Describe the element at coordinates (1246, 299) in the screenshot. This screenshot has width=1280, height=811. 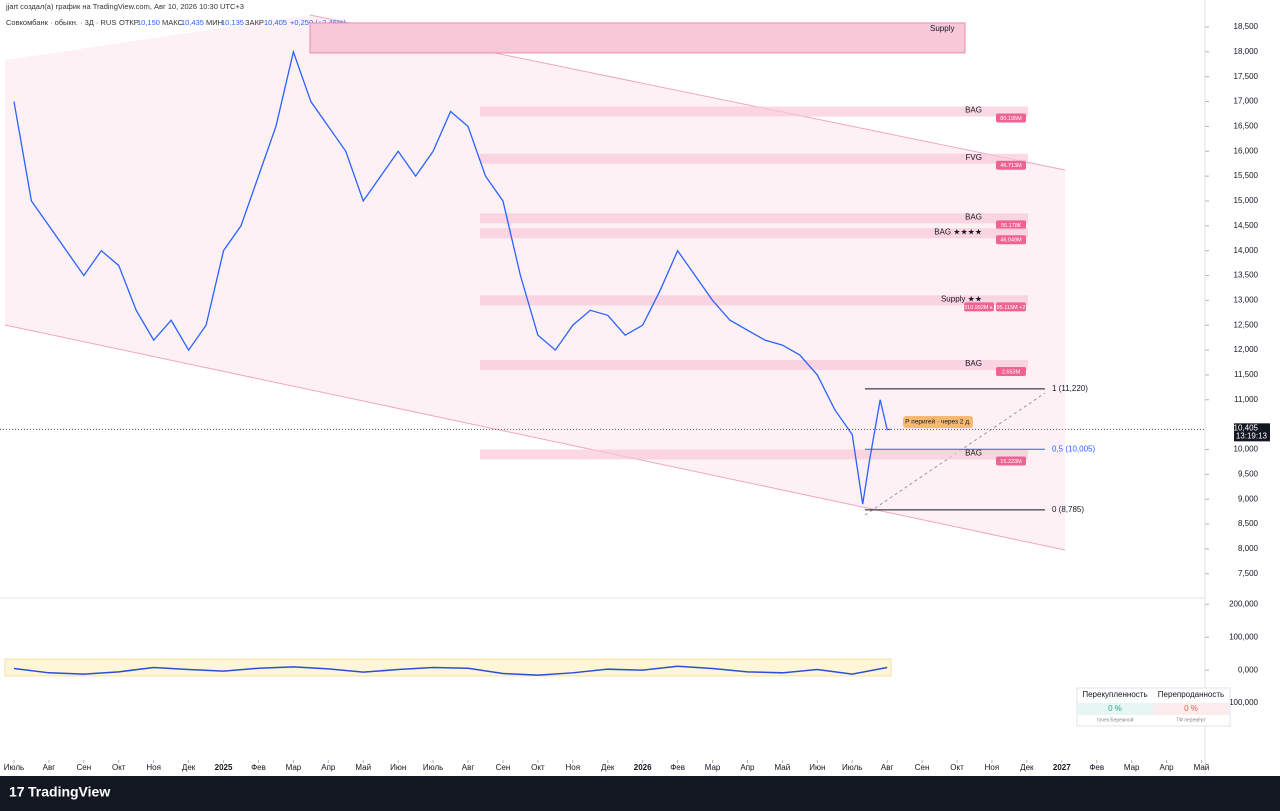
I see `y-tick-label: 13,000` at that location.